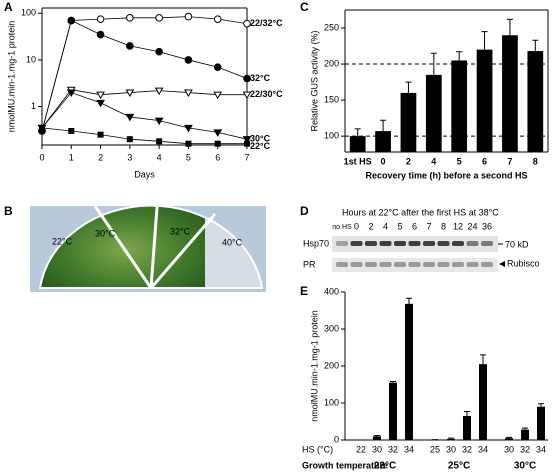 This screenshot has height=473, width=558. I want to click on y-tick-label: 150, so click(331, 99).